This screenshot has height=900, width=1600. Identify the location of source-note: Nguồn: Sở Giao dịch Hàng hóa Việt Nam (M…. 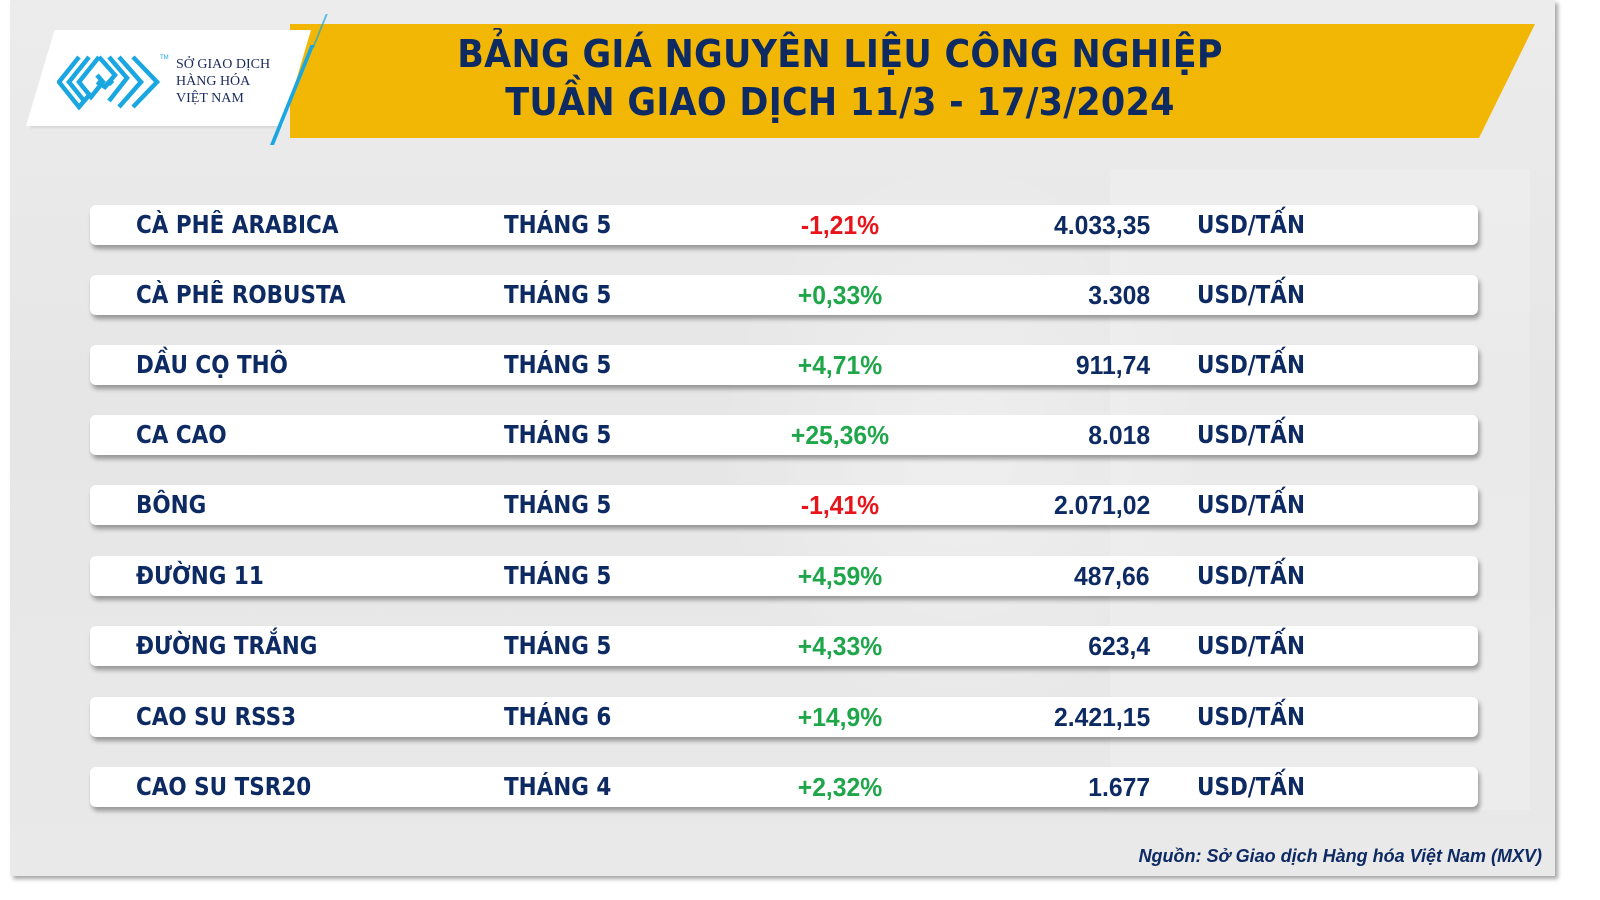
(1340, 856).